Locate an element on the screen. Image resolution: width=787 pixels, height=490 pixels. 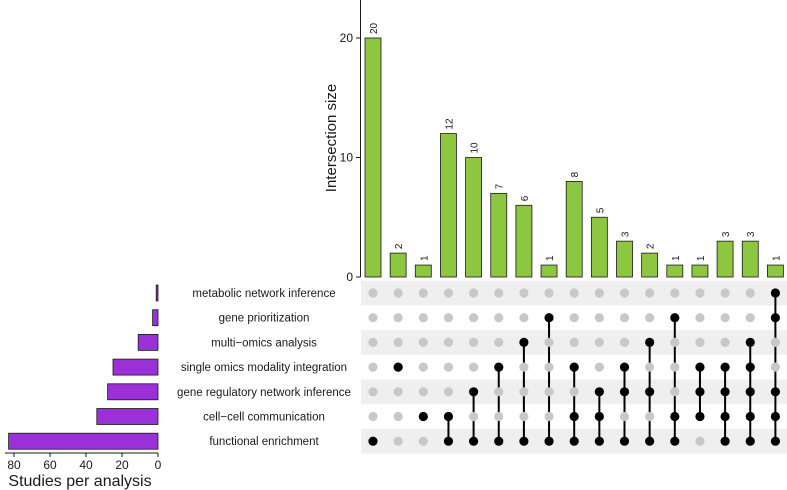
intersection-value-label: 3 is located at coordinates (726, 234).